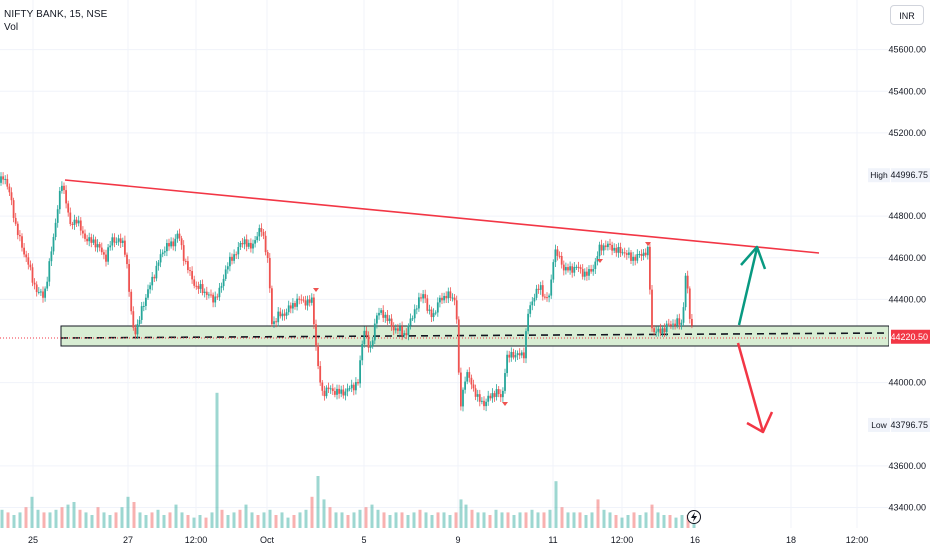  What do you see at coordinates (752, 285) in the screenshot?
I see `bullish-arrow` at bounding box center [752, 285].